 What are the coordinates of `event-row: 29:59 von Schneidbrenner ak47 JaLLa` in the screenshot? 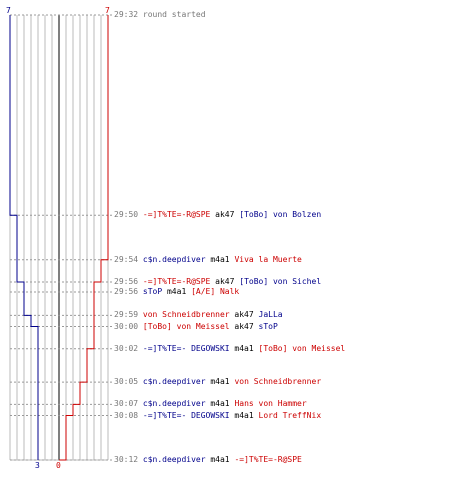 It's located at (198, 315).